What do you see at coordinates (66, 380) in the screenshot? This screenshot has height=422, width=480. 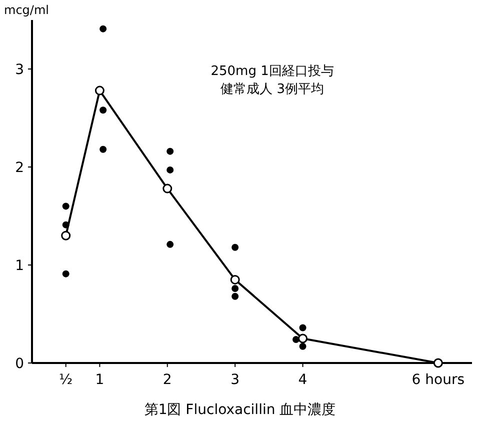 I see `x-tick-label: ½` at bounding box center [66, 380].